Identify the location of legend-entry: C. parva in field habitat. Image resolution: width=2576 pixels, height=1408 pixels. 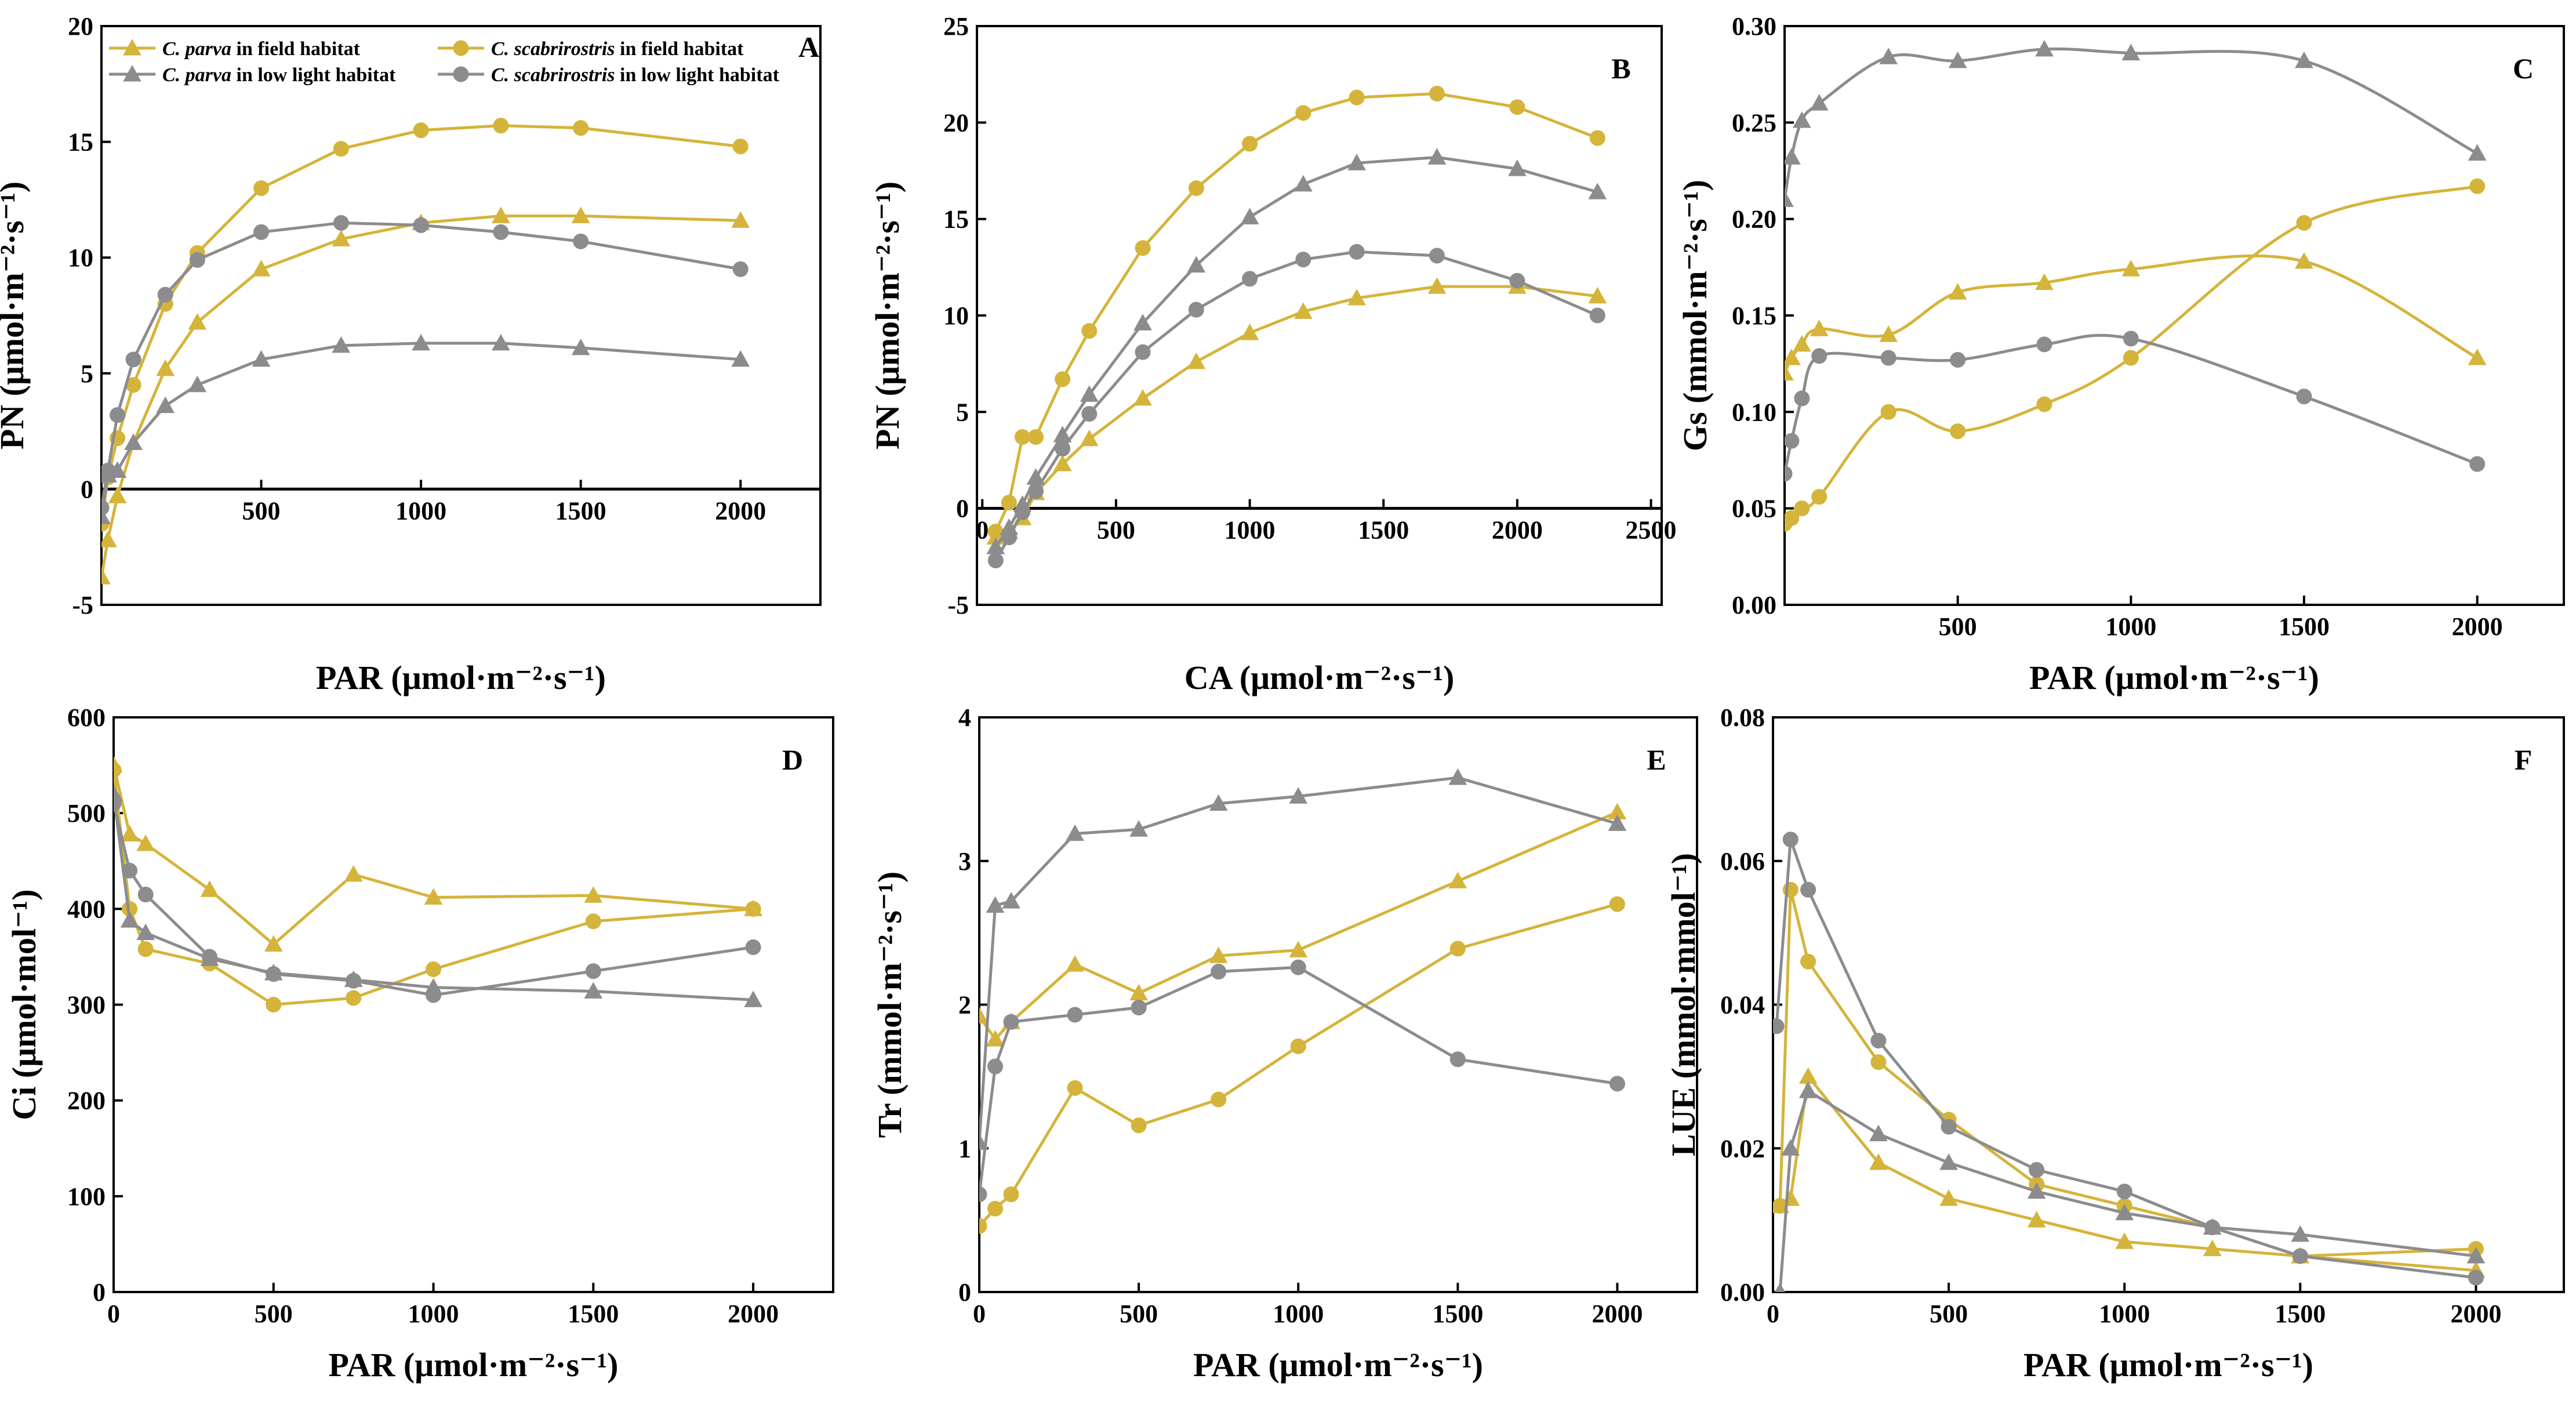
(235, 49).